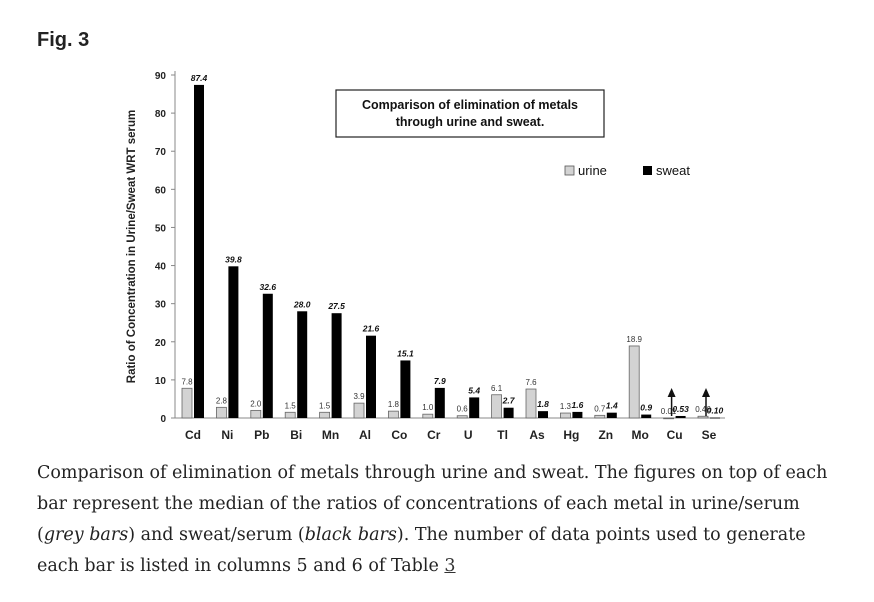 This screenshot has width=874, height=602. I want to click on urine-bar-zn, so click(600, 416).